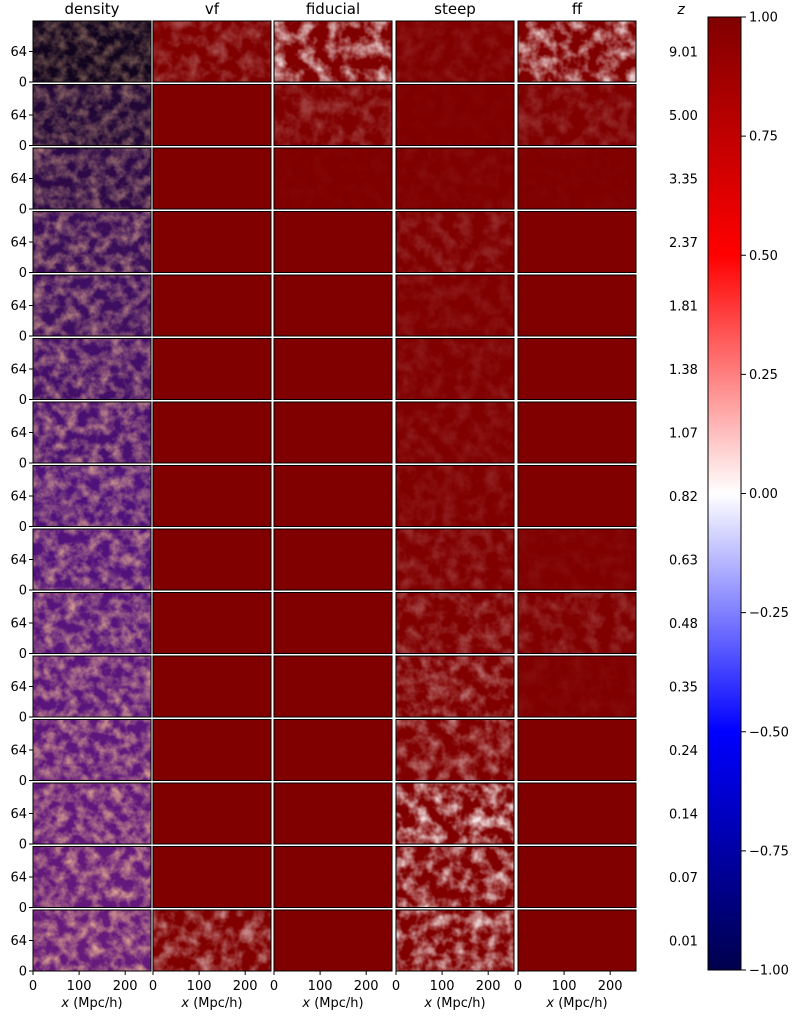 This screenshot has width=806, height=1023. Describe the element at coordinates (442, 986) in the screenshot. I see `x-tick-label: 100` at that location.